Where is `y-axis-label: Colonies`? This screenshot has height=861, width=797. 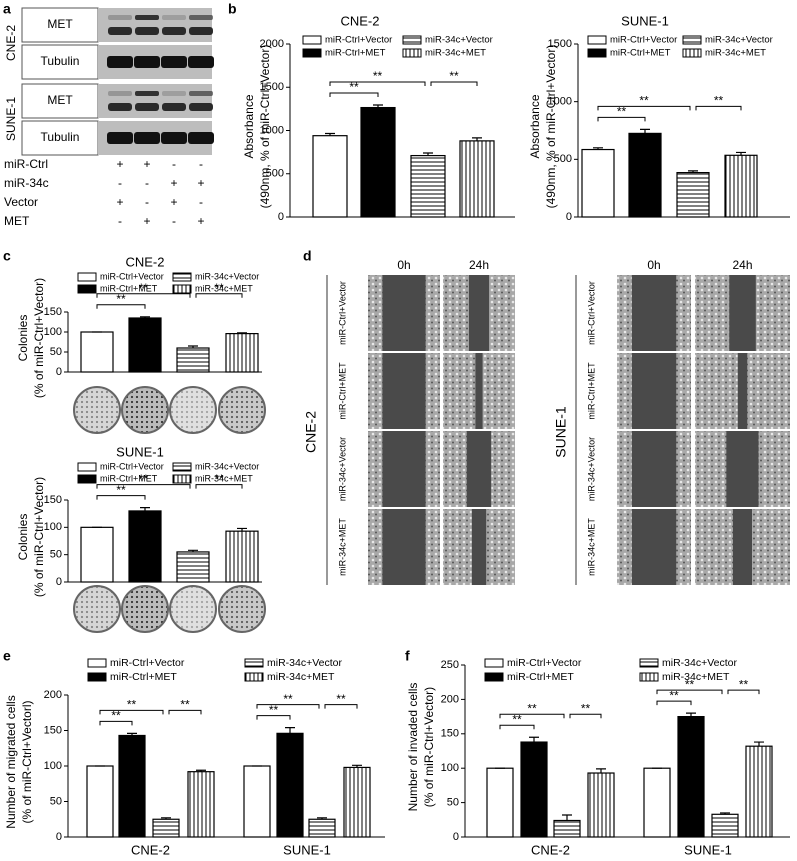 y-axis-label: Colonies is located at coordinates (23, 537).